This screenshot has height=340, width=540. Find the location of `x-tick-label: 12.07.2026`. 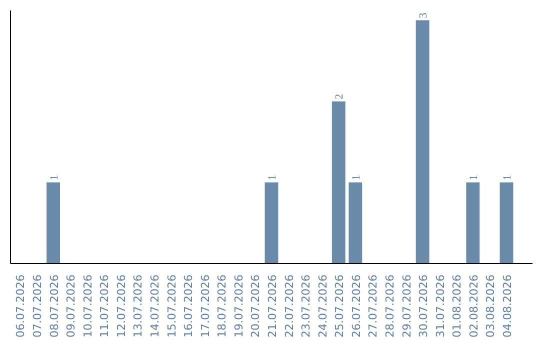

x-tick-label: 12.07.2026 is located at coordinates (121, 306).